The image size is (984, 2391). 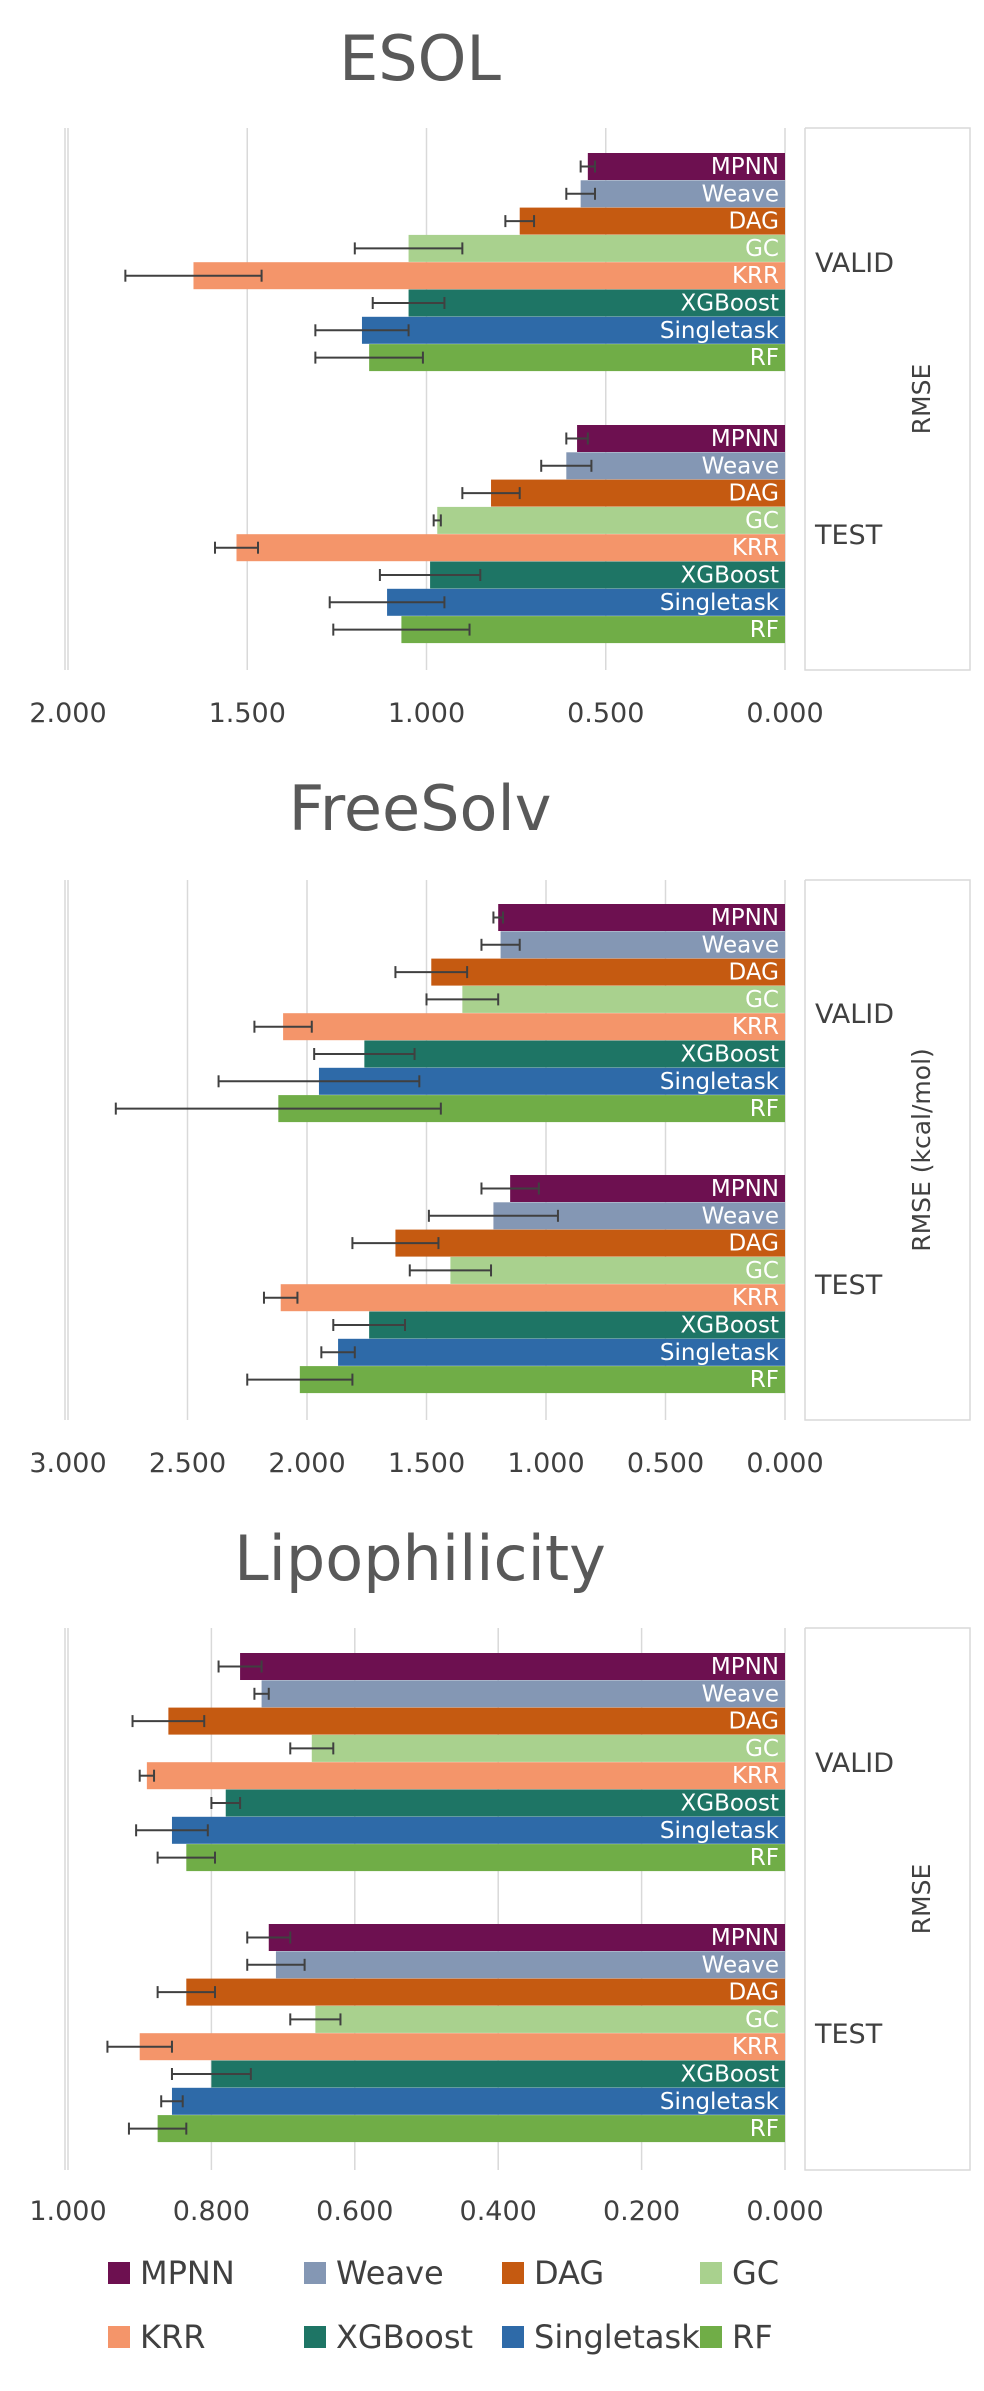 I want to click on x-tick-label: 0.800, so click(x=211, y=2211).